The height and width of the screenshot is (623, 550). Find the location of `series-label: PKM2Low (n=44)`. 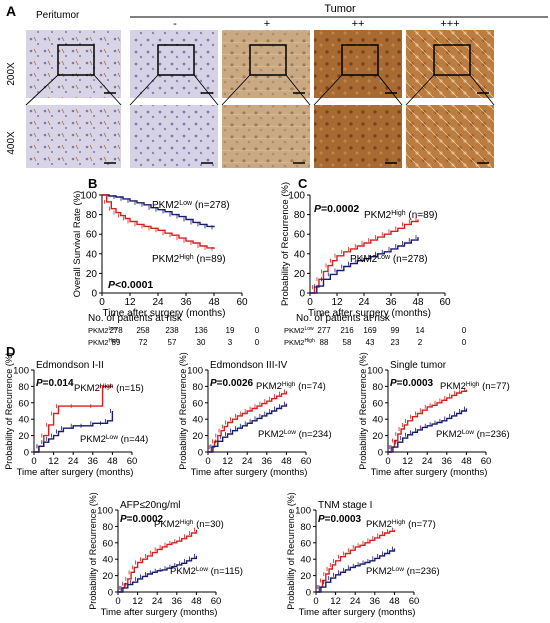

series-label: PKM2Low (n=44) is located at coordinates (114, 440).